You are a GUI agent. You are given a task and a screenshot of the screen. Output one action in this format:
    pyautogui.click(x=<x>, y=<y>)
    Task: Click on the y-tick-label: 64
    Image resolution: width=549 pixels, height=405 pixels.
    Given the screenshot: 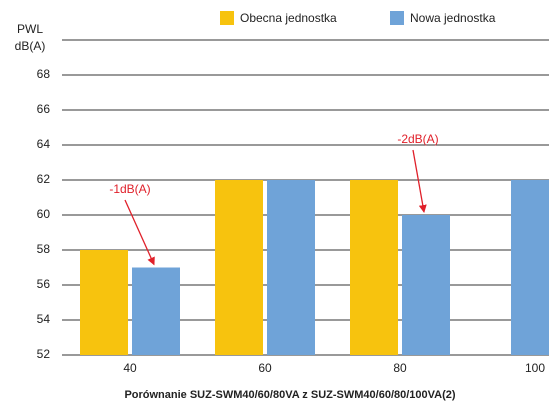 What is the action you would take?
    pyautogui.click(x=44, y=144)
    